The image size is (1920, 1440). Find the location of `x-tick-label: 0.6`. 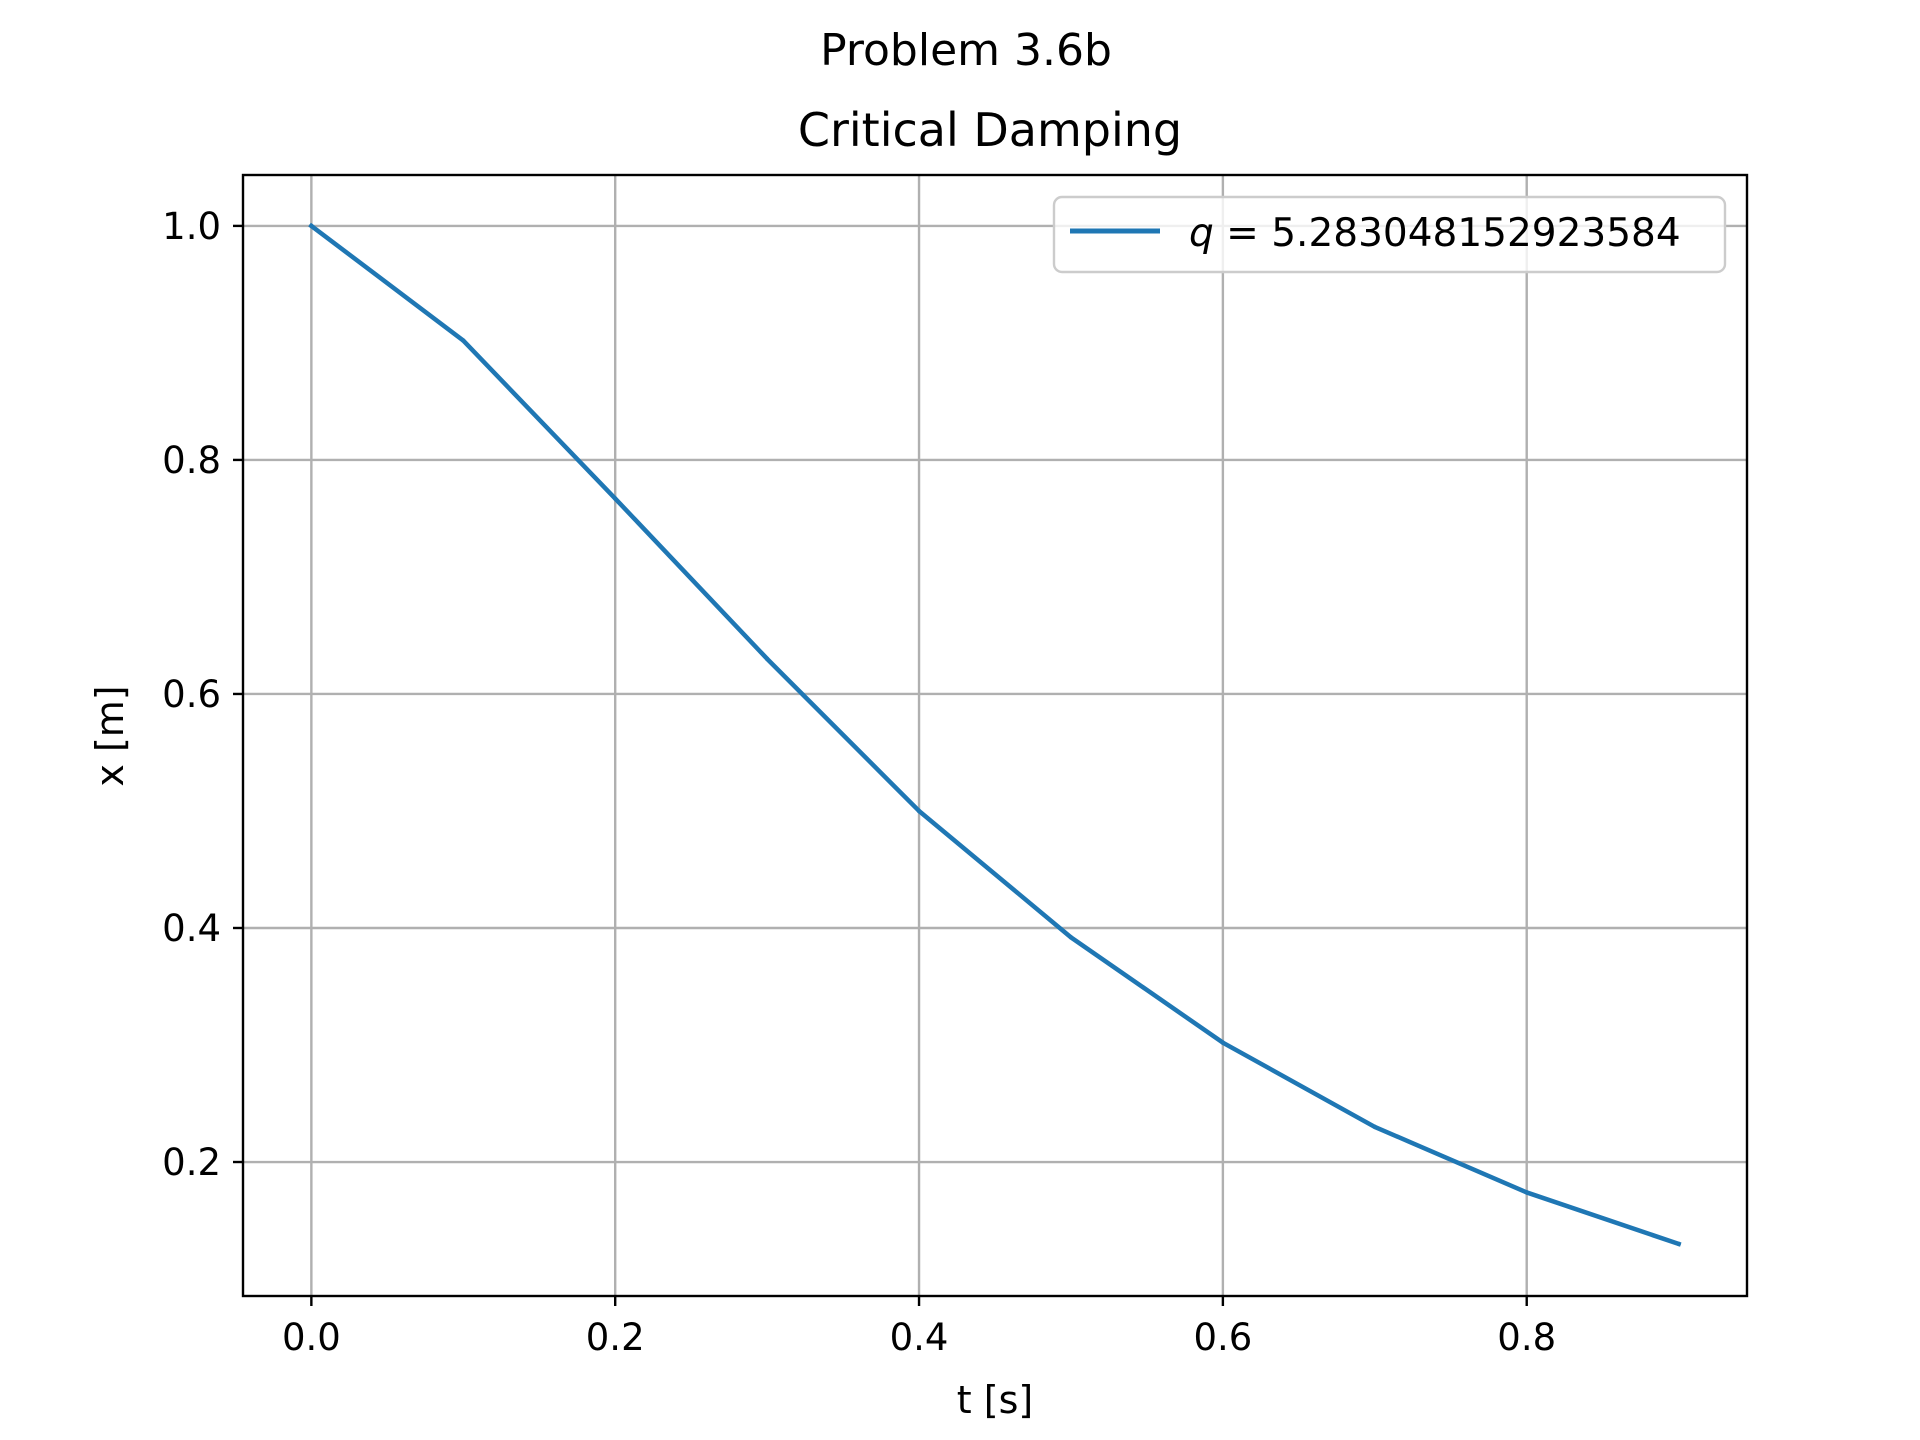

x-tick-label: 0.6 is located at coordinates (1222, 1337).